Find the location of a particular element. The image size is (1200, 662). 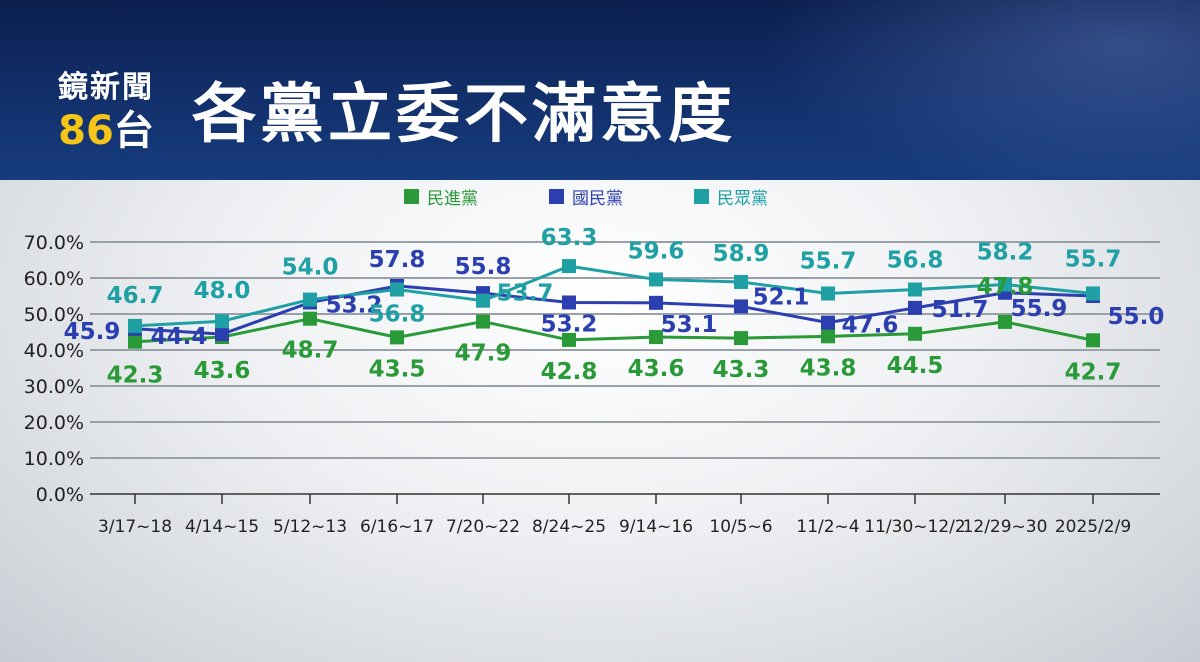

legend-swatch-kmt is located at coordinates (556, 196).